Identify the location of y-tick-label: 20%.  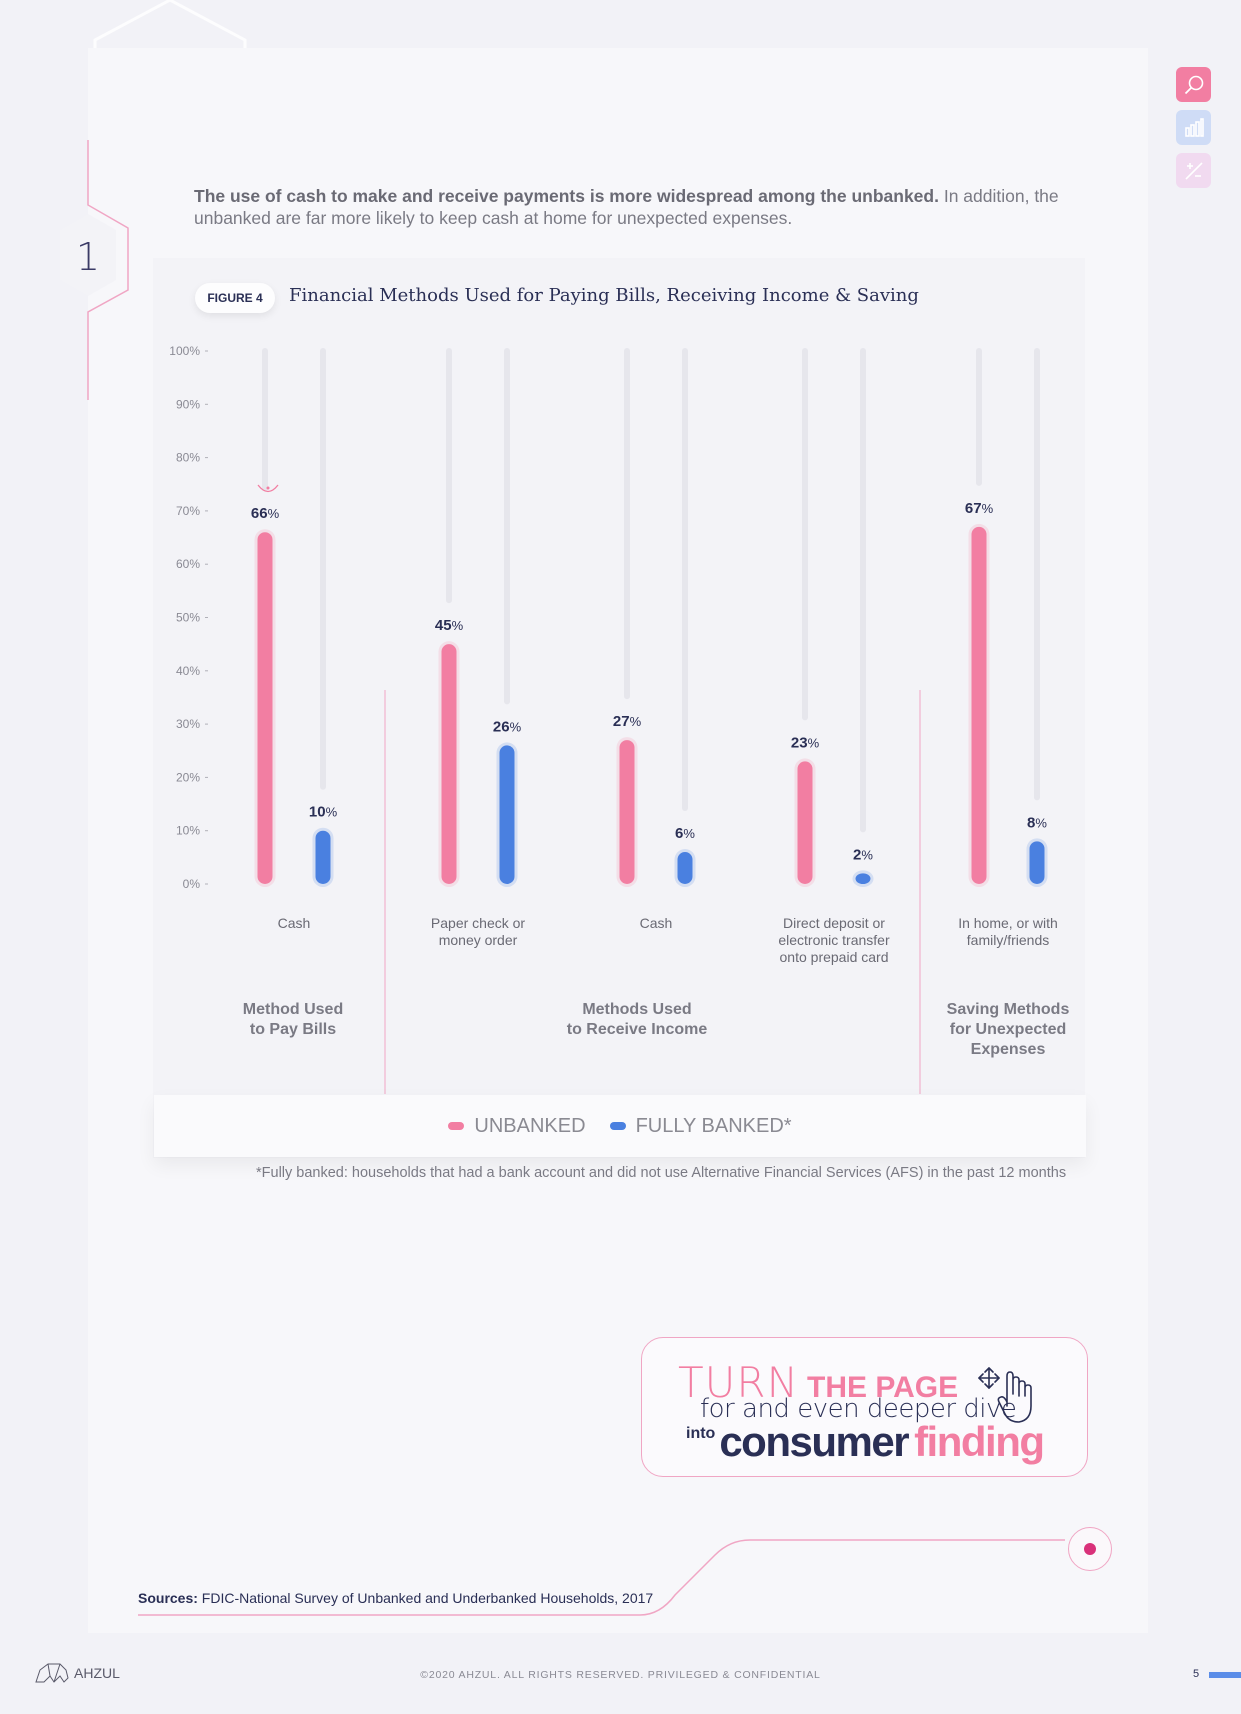
(188, 777).